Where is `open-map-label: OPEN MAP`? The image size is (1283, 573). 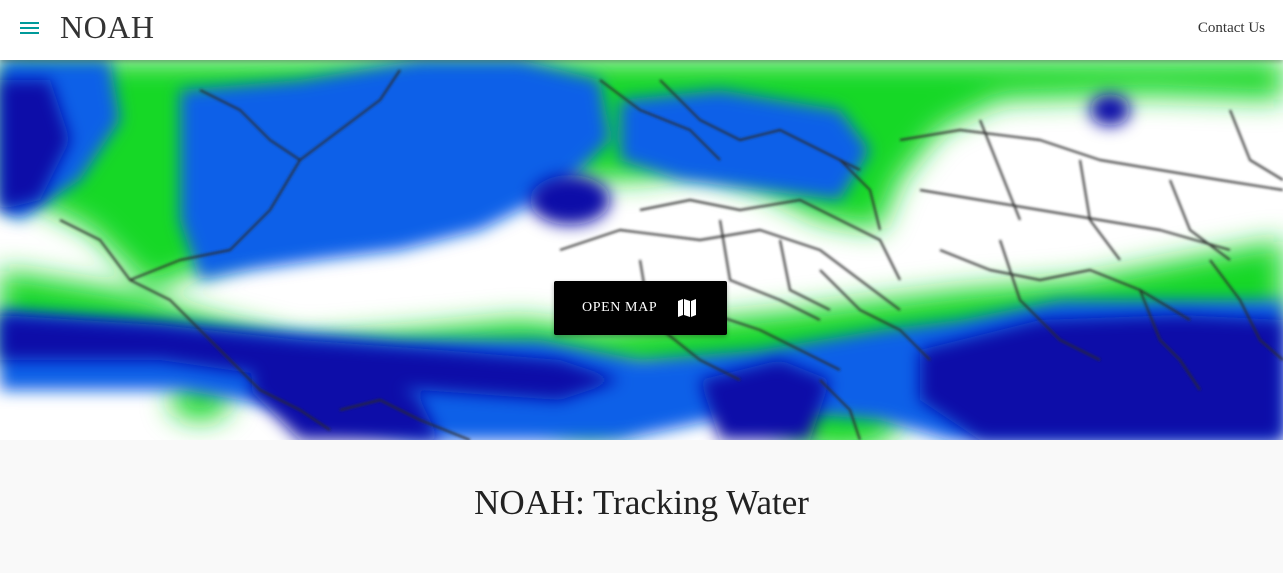
open-map-label: OPEN MAP is located at coordinates (620, 307).